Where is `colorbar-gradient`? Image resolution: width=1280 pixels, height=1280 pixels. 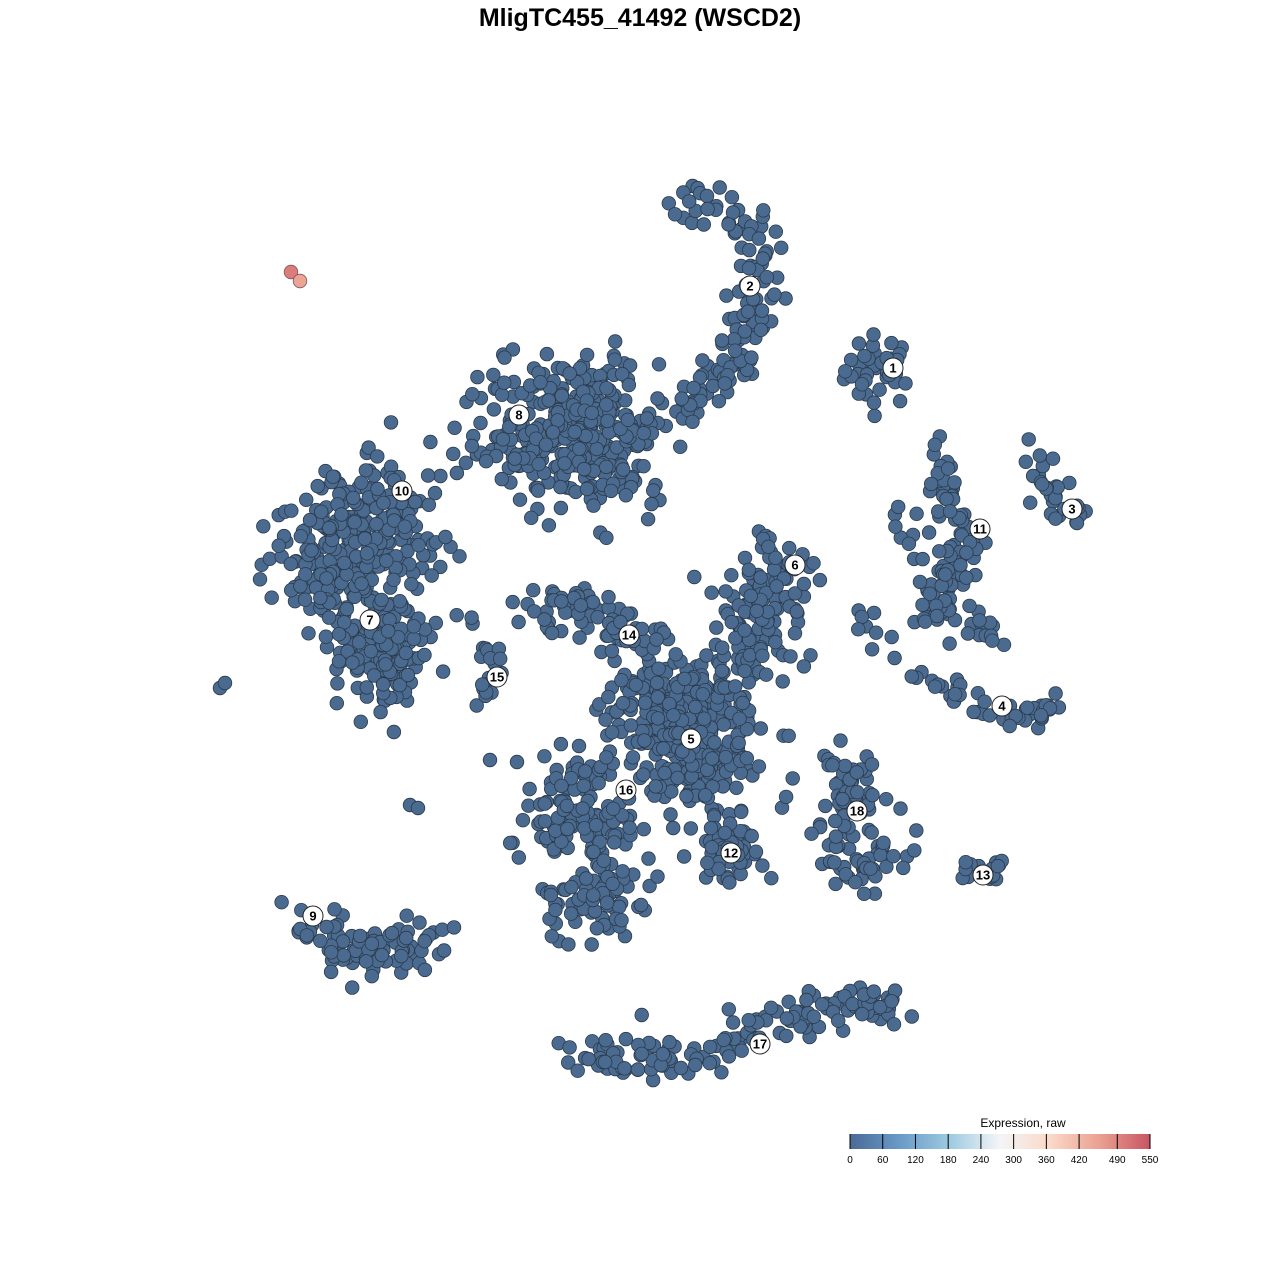
colorbar-gradient is located at coordinates (1000, 1141).